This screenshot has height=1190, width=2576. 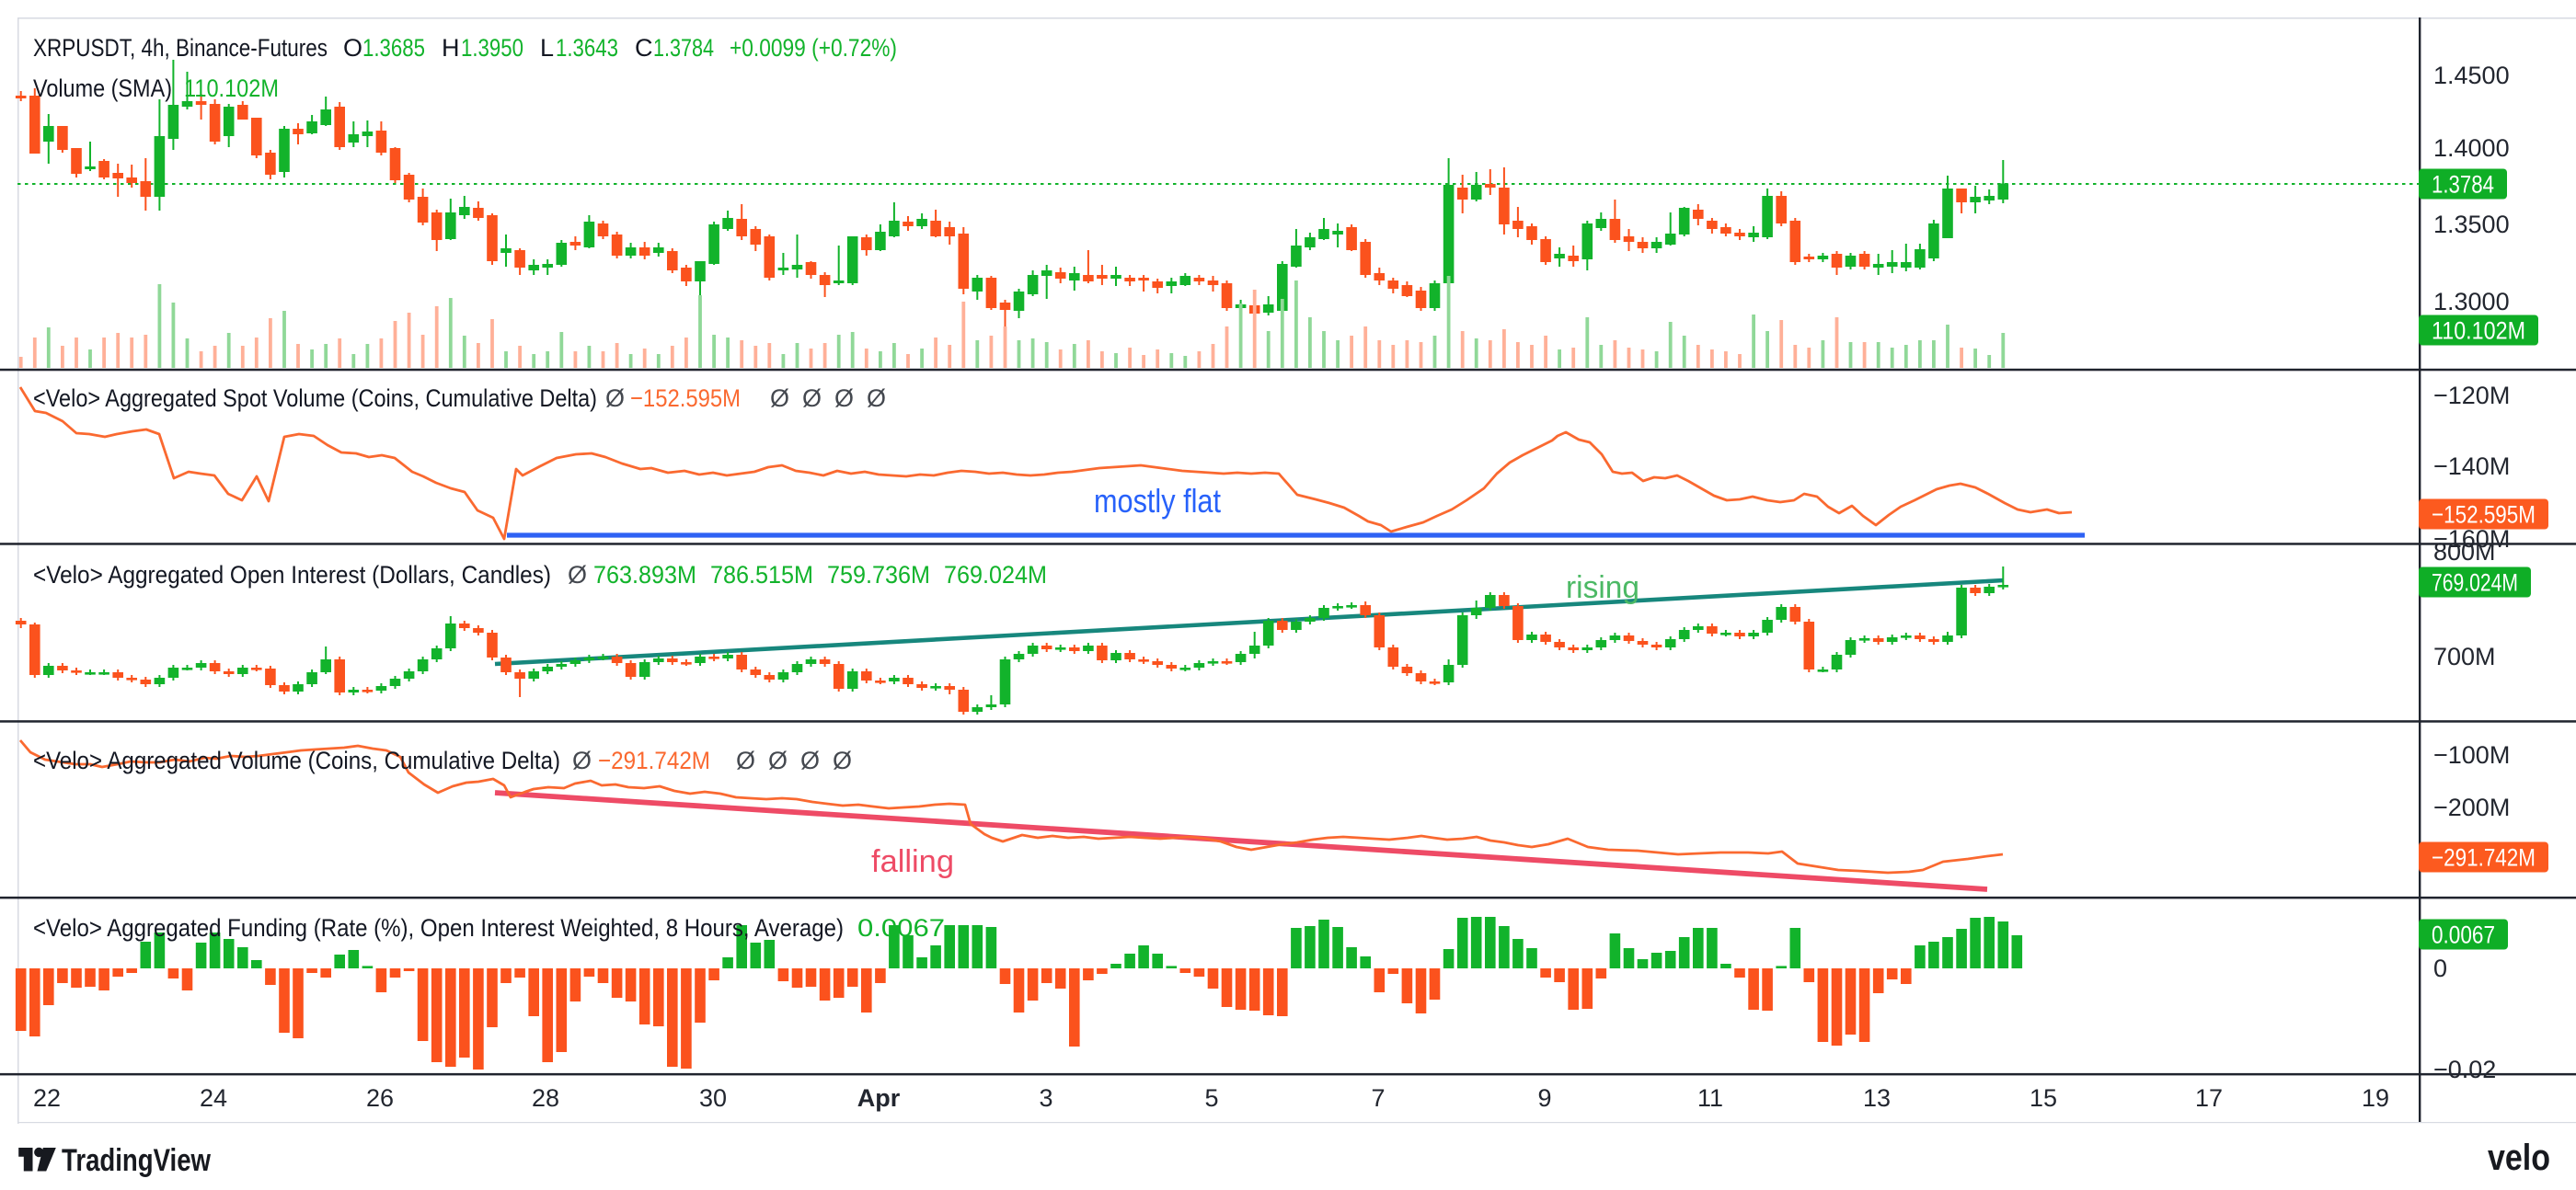 What do you see at coordinates (2209, 1098) in the screenshot?
I see `svg-text: 17` at bounding box center [2209, 1098].